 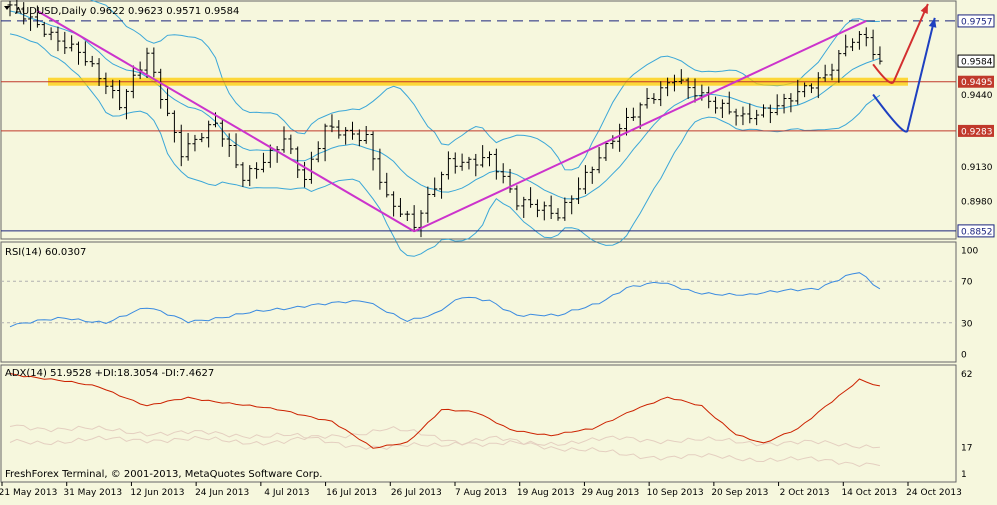 I want to click on current-price-label-box, so click(x=976, y=61).